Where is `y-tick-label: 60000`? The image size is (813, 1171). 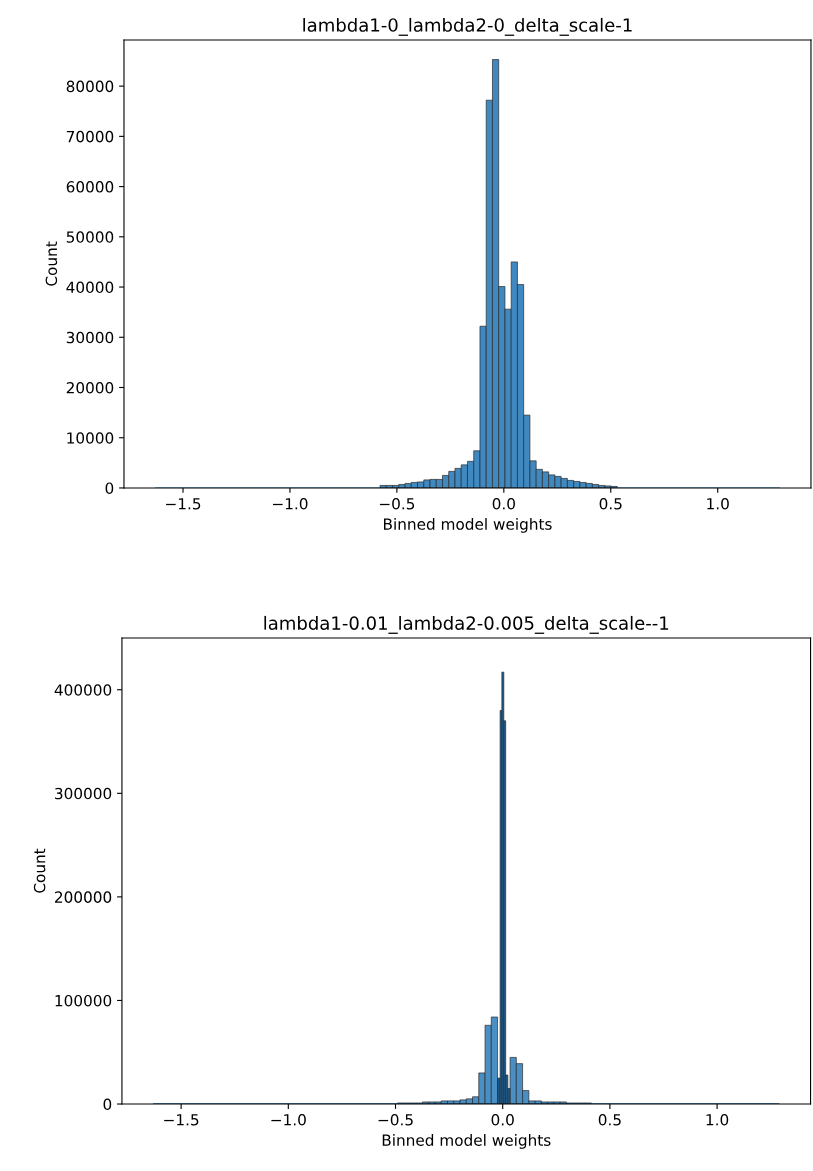
y-tick-label: 60000 is located at coordinates (90, 187).